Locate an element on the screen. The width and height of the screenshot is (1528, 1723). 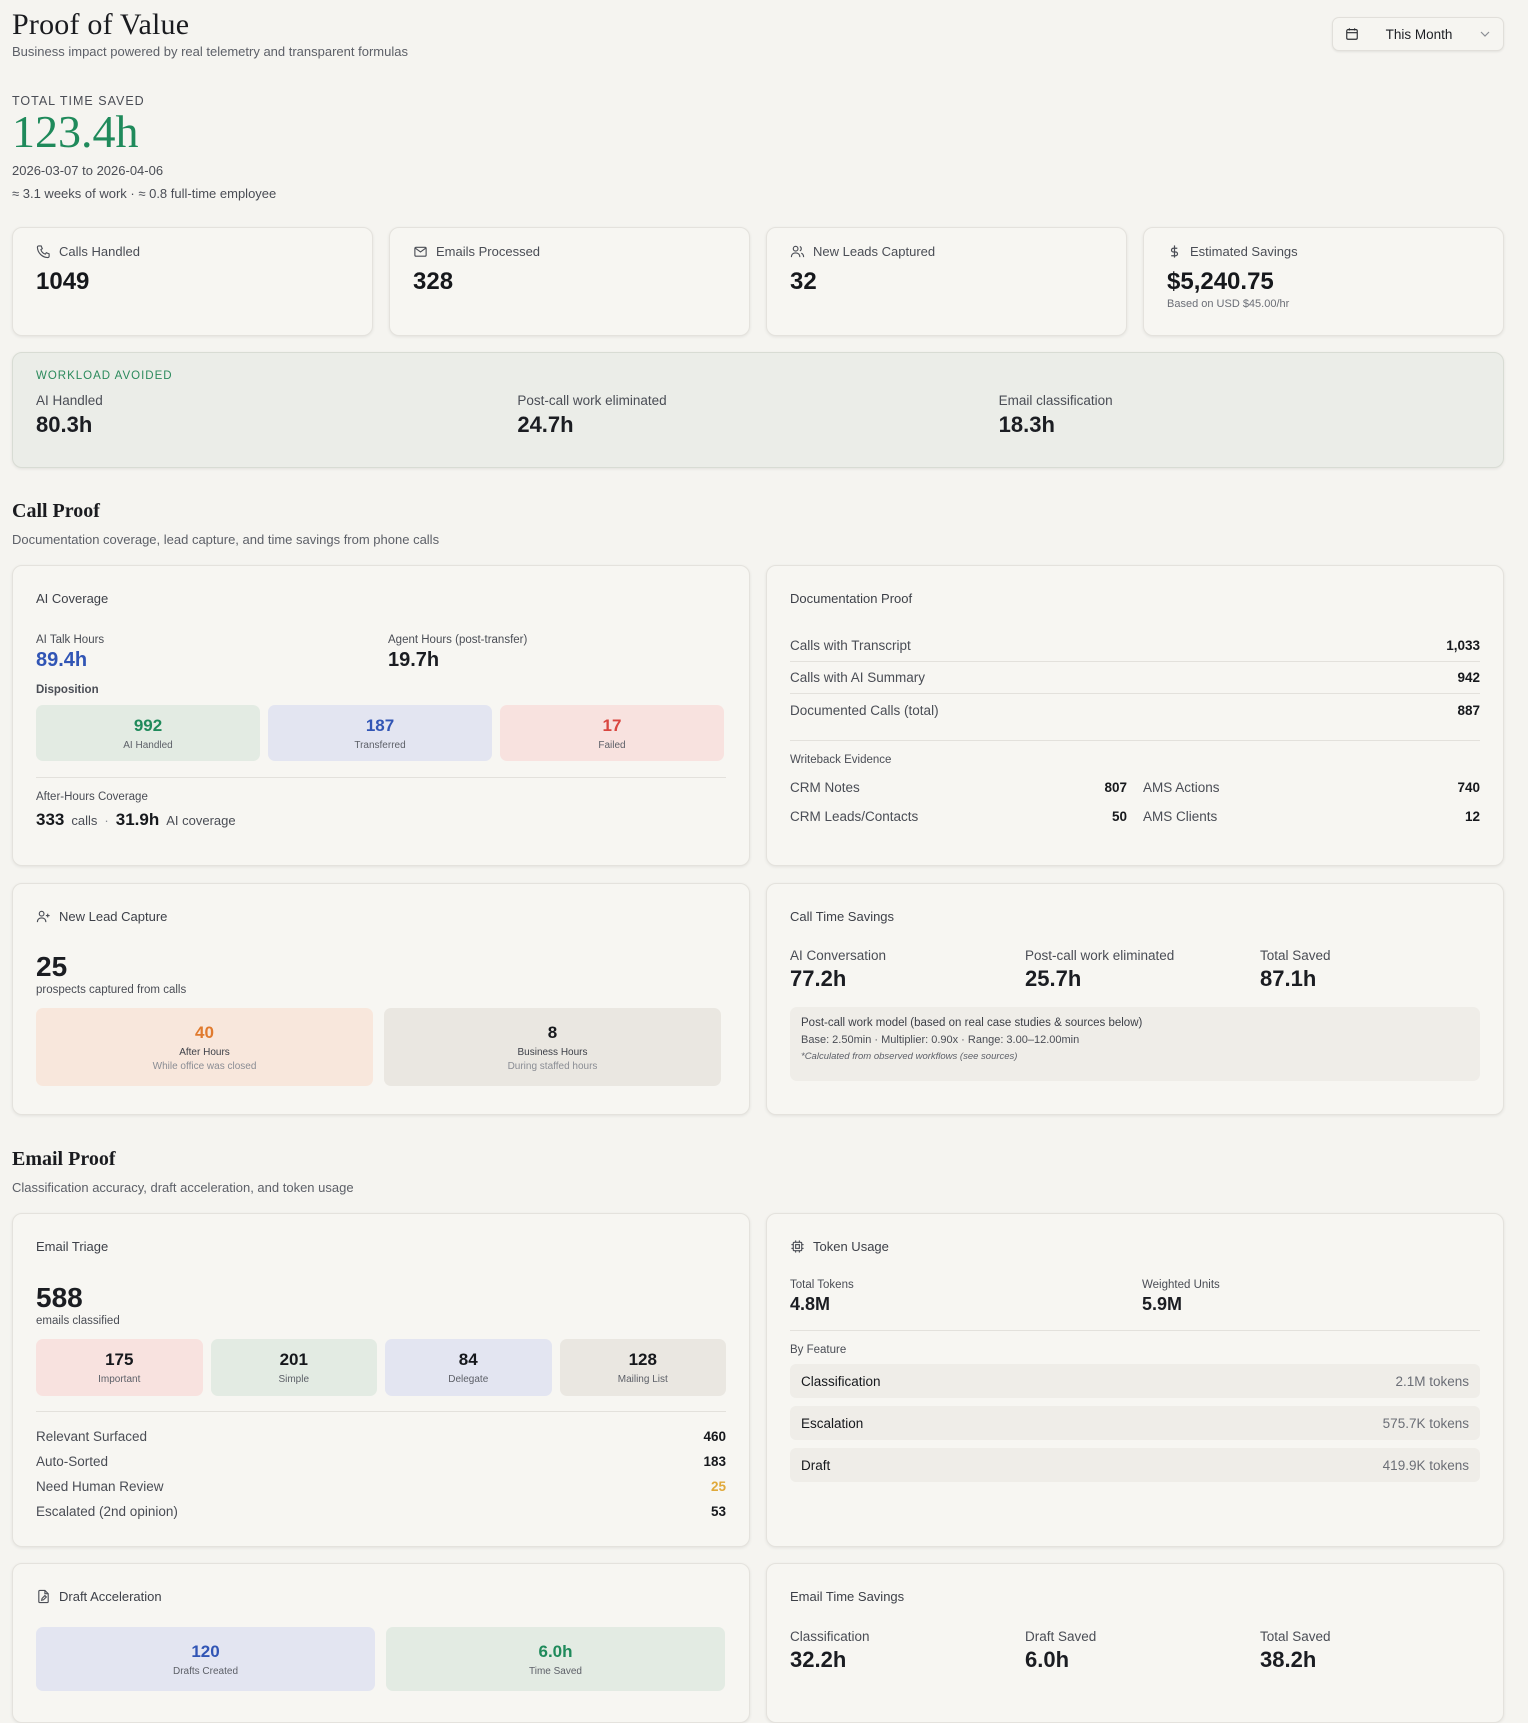
disposition-label: Disposition is located at coordinates (67, 690).